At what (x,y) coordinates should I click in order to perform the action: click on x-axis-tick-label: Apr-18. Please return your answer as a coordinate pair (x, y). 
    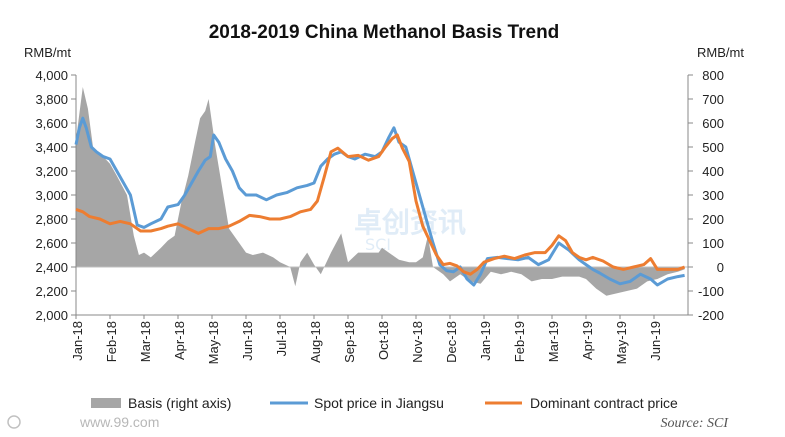
    Looking at the image, I should click on (179, 340).